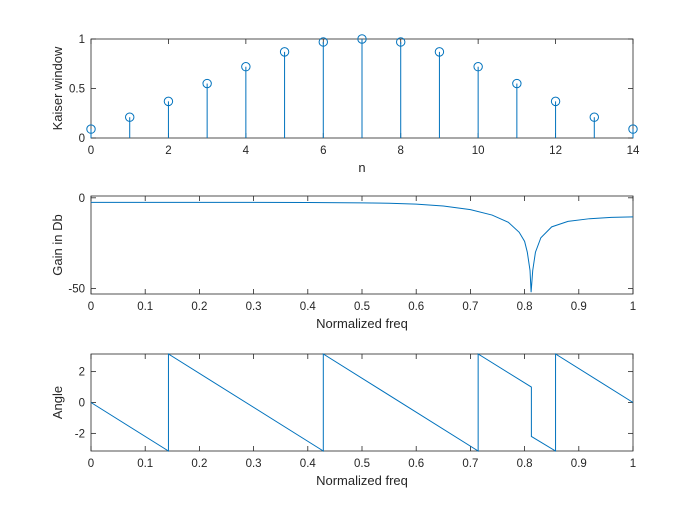 This screenshot has width=700, height=525. What do you see at coordinates (57, 402) in the screenshot?
I see `y-axis-label: Angle` at bounding box center [57, 402].